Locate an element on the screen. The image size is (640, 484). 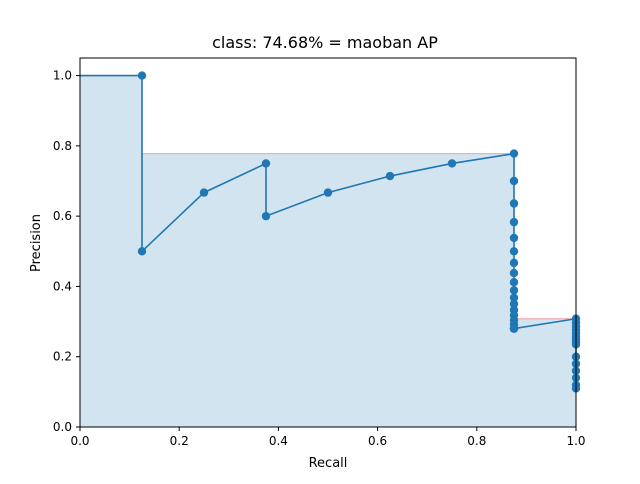
x-tick-label: 0.0 is located at coordinates (79, 441).